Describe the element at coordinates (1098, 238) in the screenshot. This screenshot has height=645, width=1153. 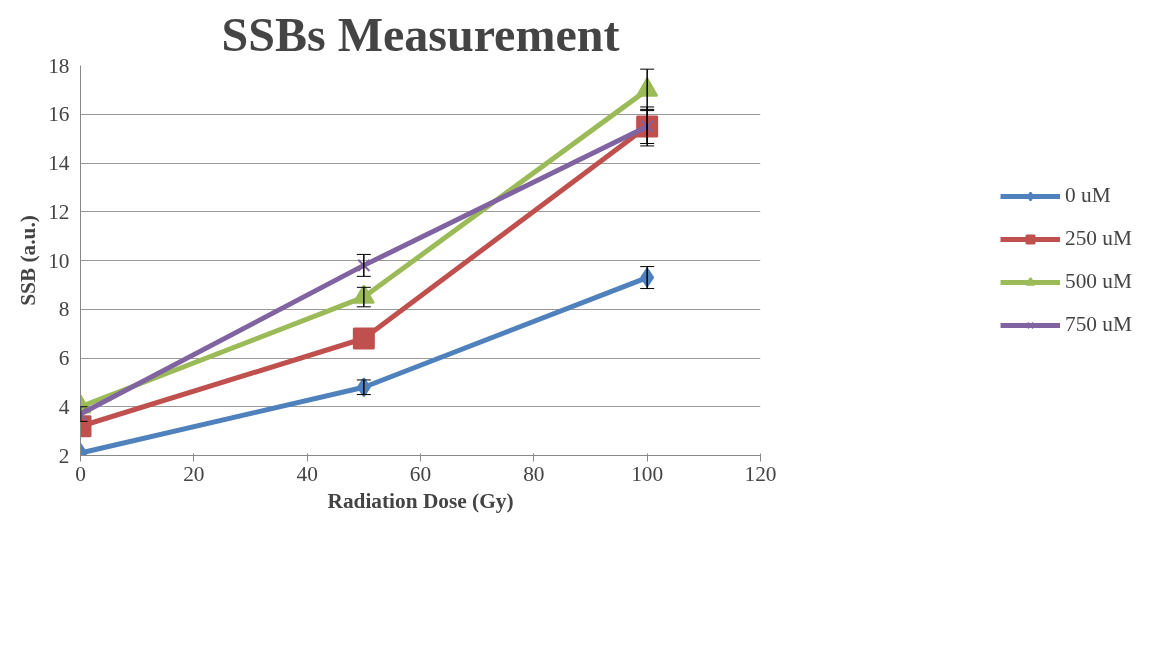
I see `legend-label: 250 uM` at that location.